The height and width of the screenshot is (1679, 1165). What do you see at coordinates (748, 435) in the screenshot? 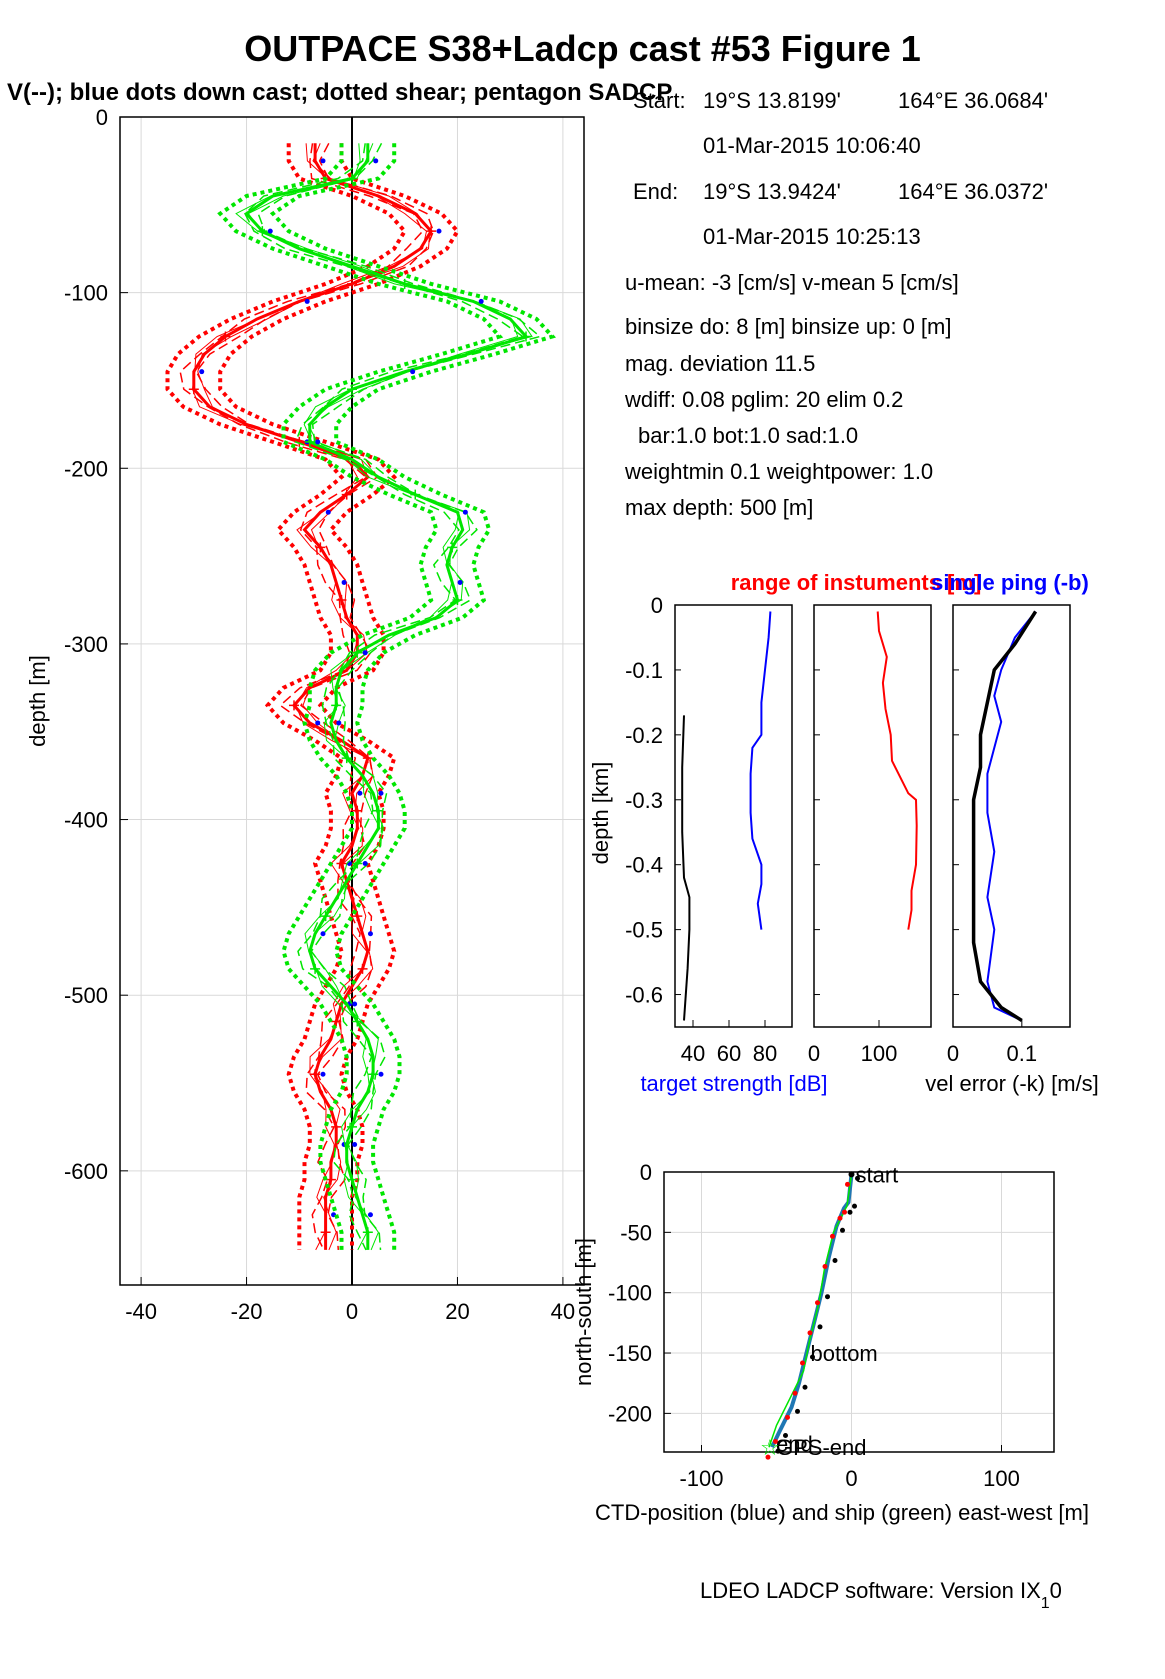
I see `weights: bar:1.0 bot:1.0 sad:1.0` at bounding box center [748, 435].